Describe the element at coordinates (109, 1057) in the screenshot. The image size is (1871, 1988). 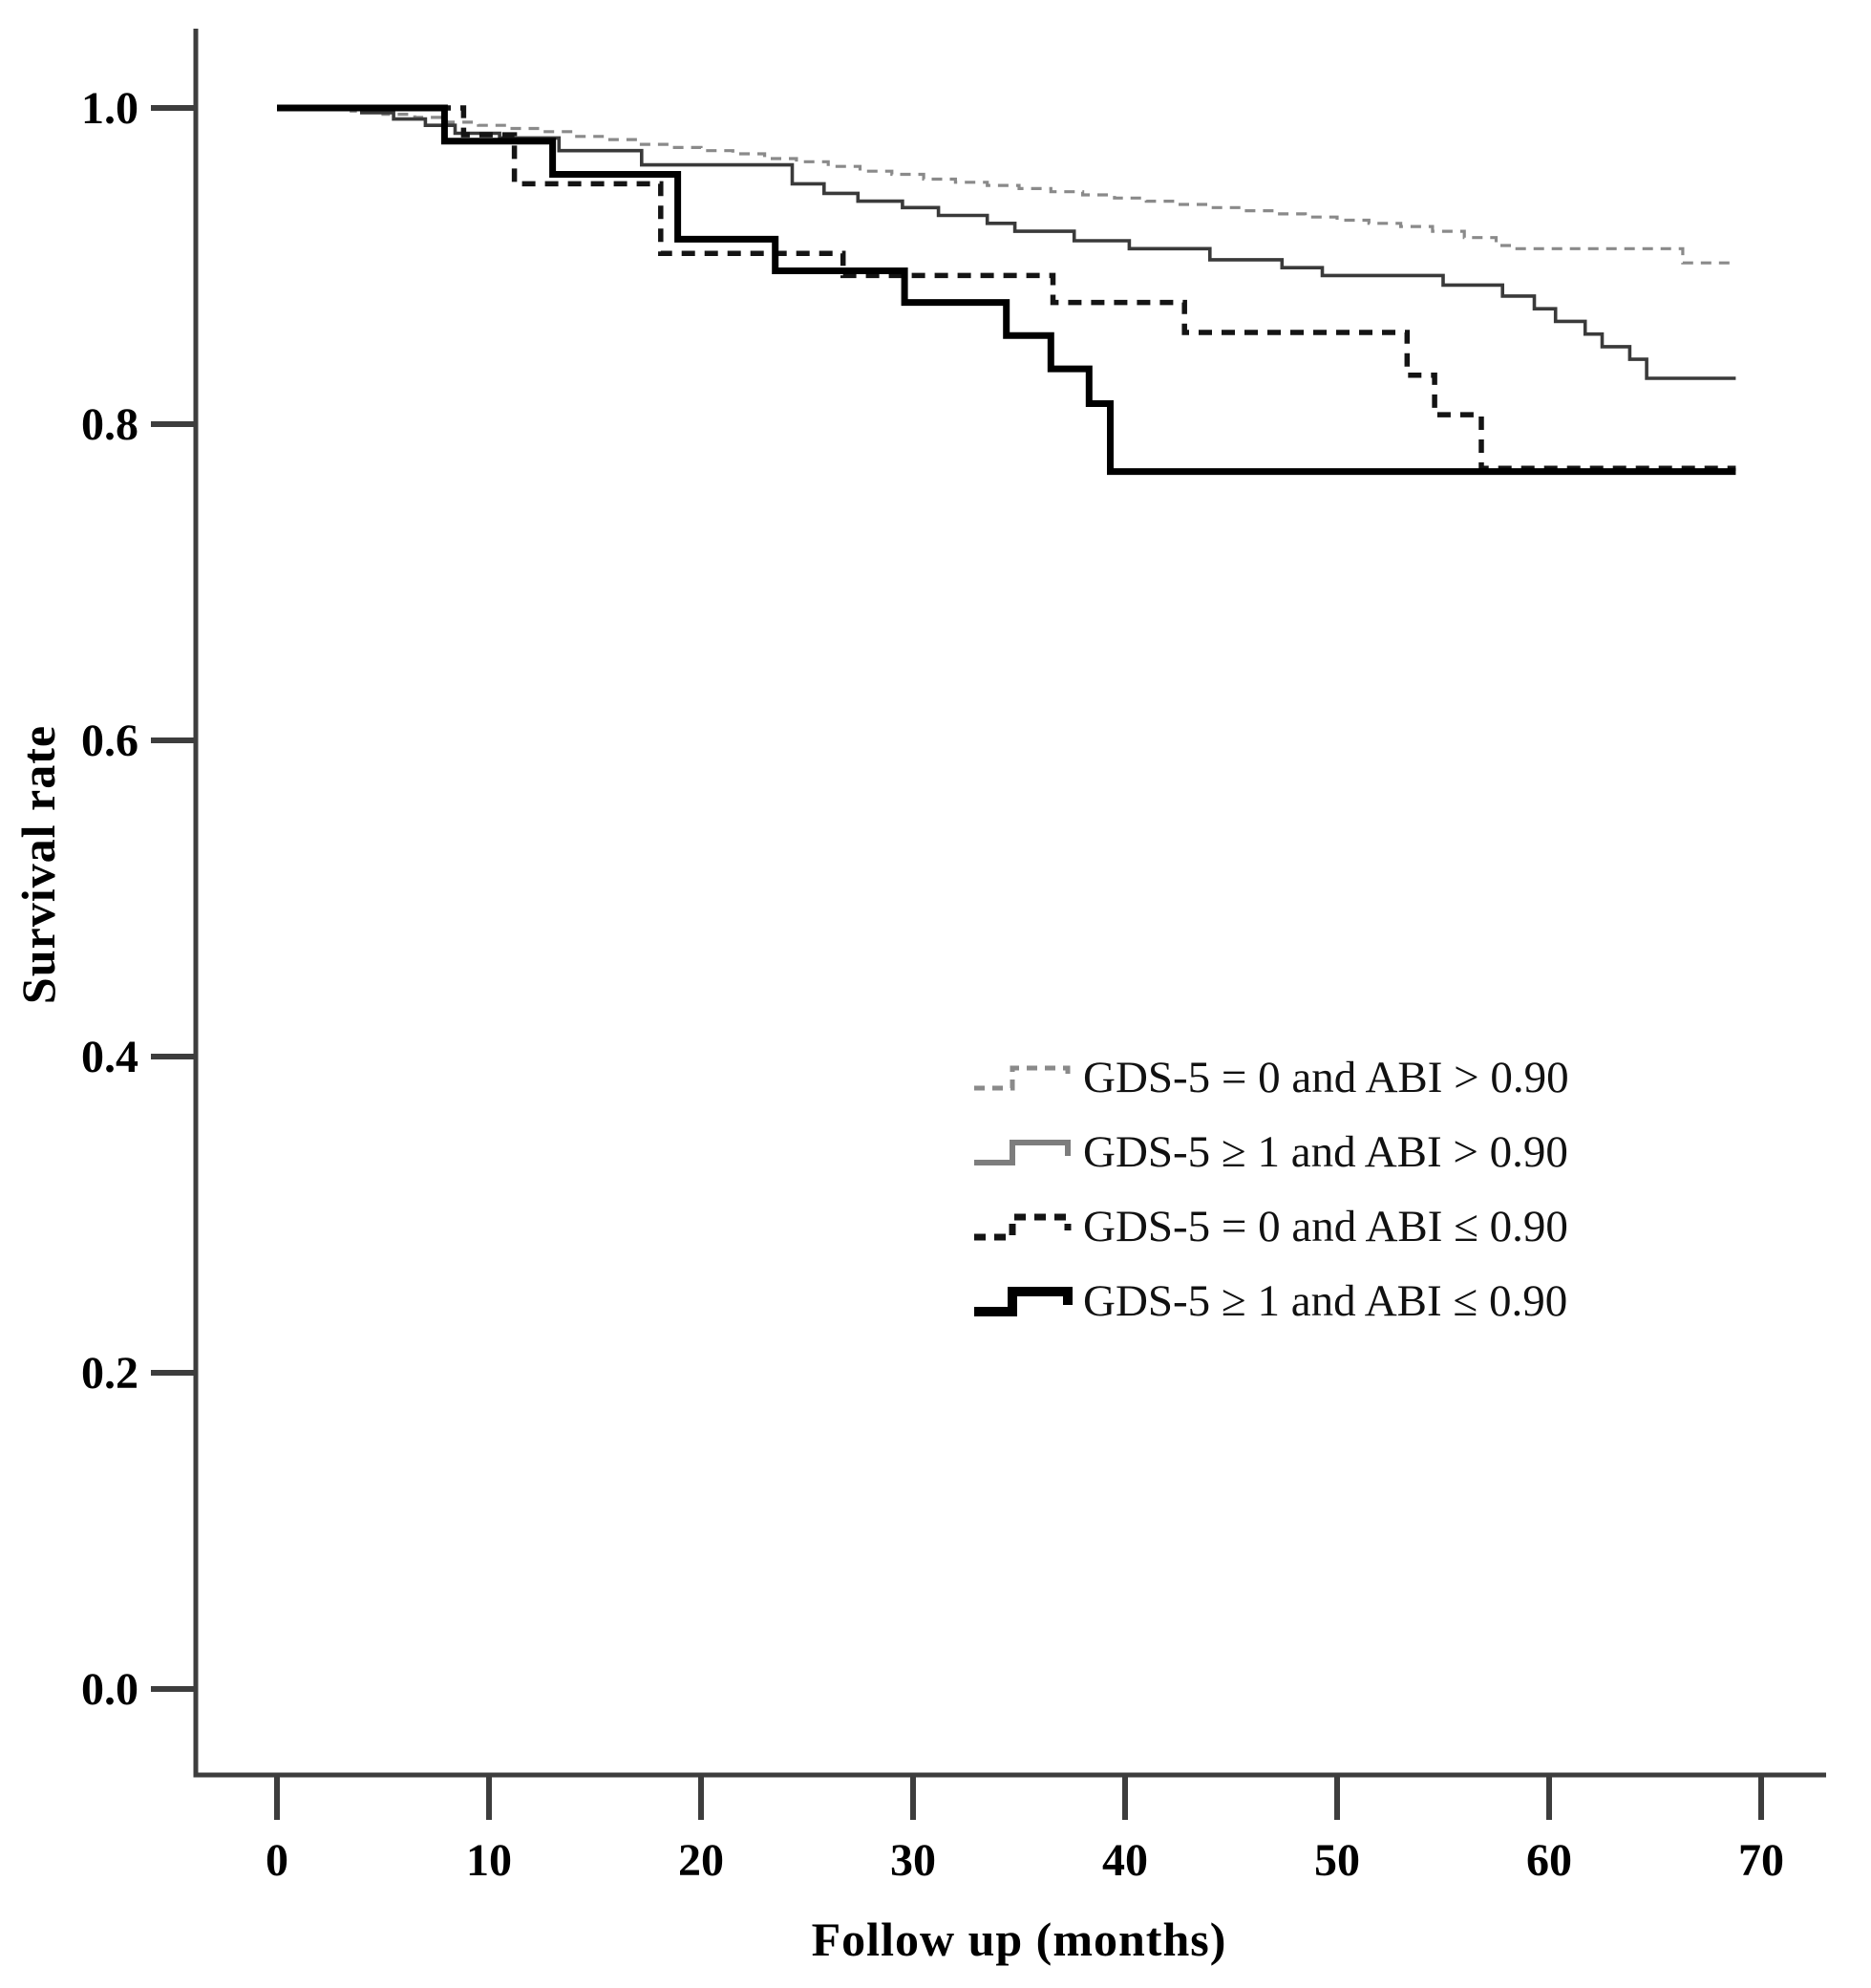
I see `y-tick-label: 0.4` at that location.